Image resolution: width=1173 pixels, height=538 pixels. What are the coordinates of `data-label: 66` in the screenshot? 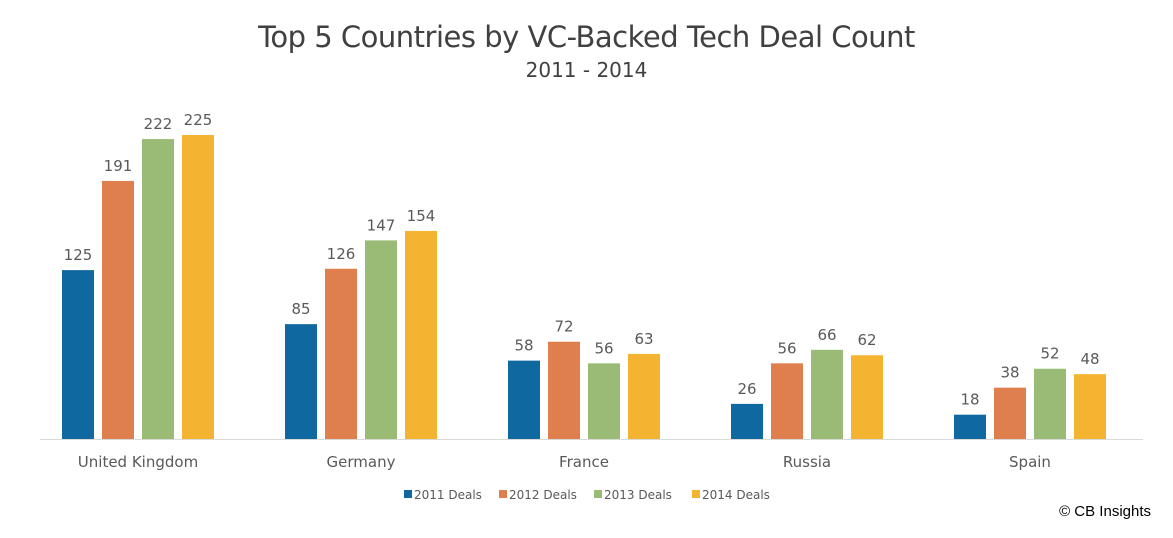 It's located at (826, 335).